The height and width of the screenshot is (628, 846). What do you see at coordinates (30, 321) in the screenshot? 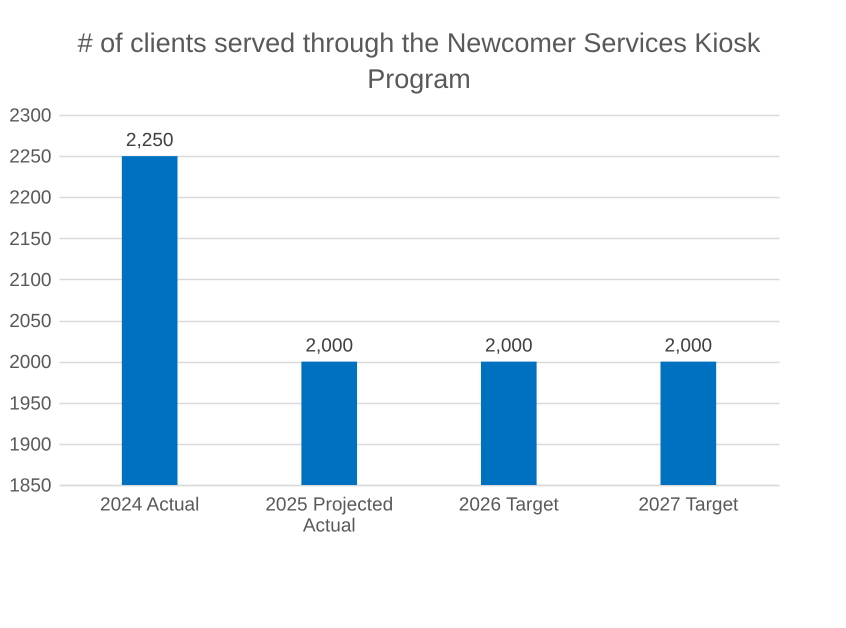
I see `y-tick-label: 2050` at bounding box center [30, 321].